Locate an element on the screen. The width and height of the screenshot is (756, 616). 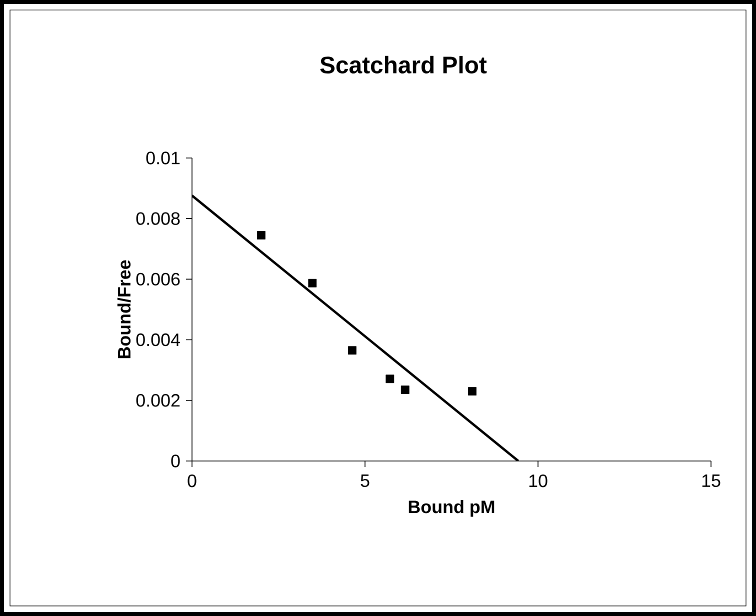
x-axis-title: Bound pM is located at coordinates (451, 508).